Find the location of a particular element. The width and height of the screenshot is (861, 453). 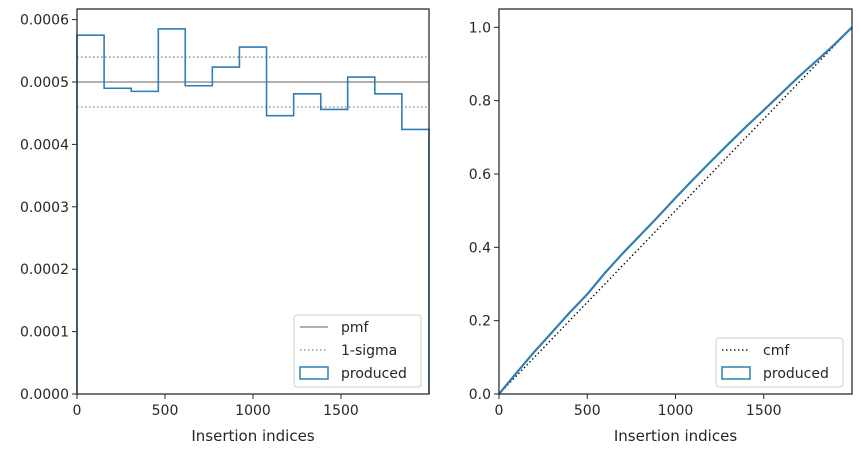

y-tick-label: 0.0000 is located at coordinates (44, 395).